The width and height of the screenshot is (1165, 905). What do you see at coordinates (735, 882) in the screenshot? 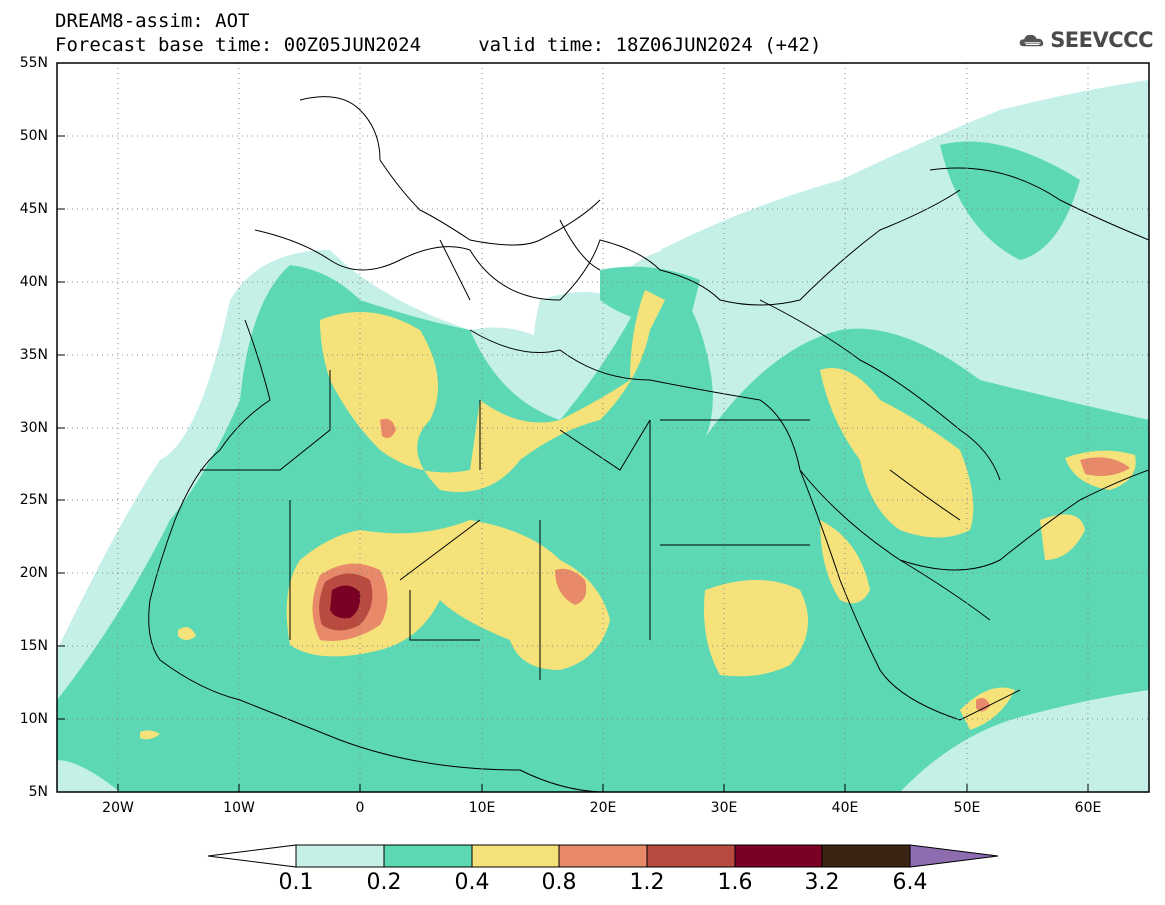
I see `colorbar-label: 1.6` at bounding box center [735, 882].